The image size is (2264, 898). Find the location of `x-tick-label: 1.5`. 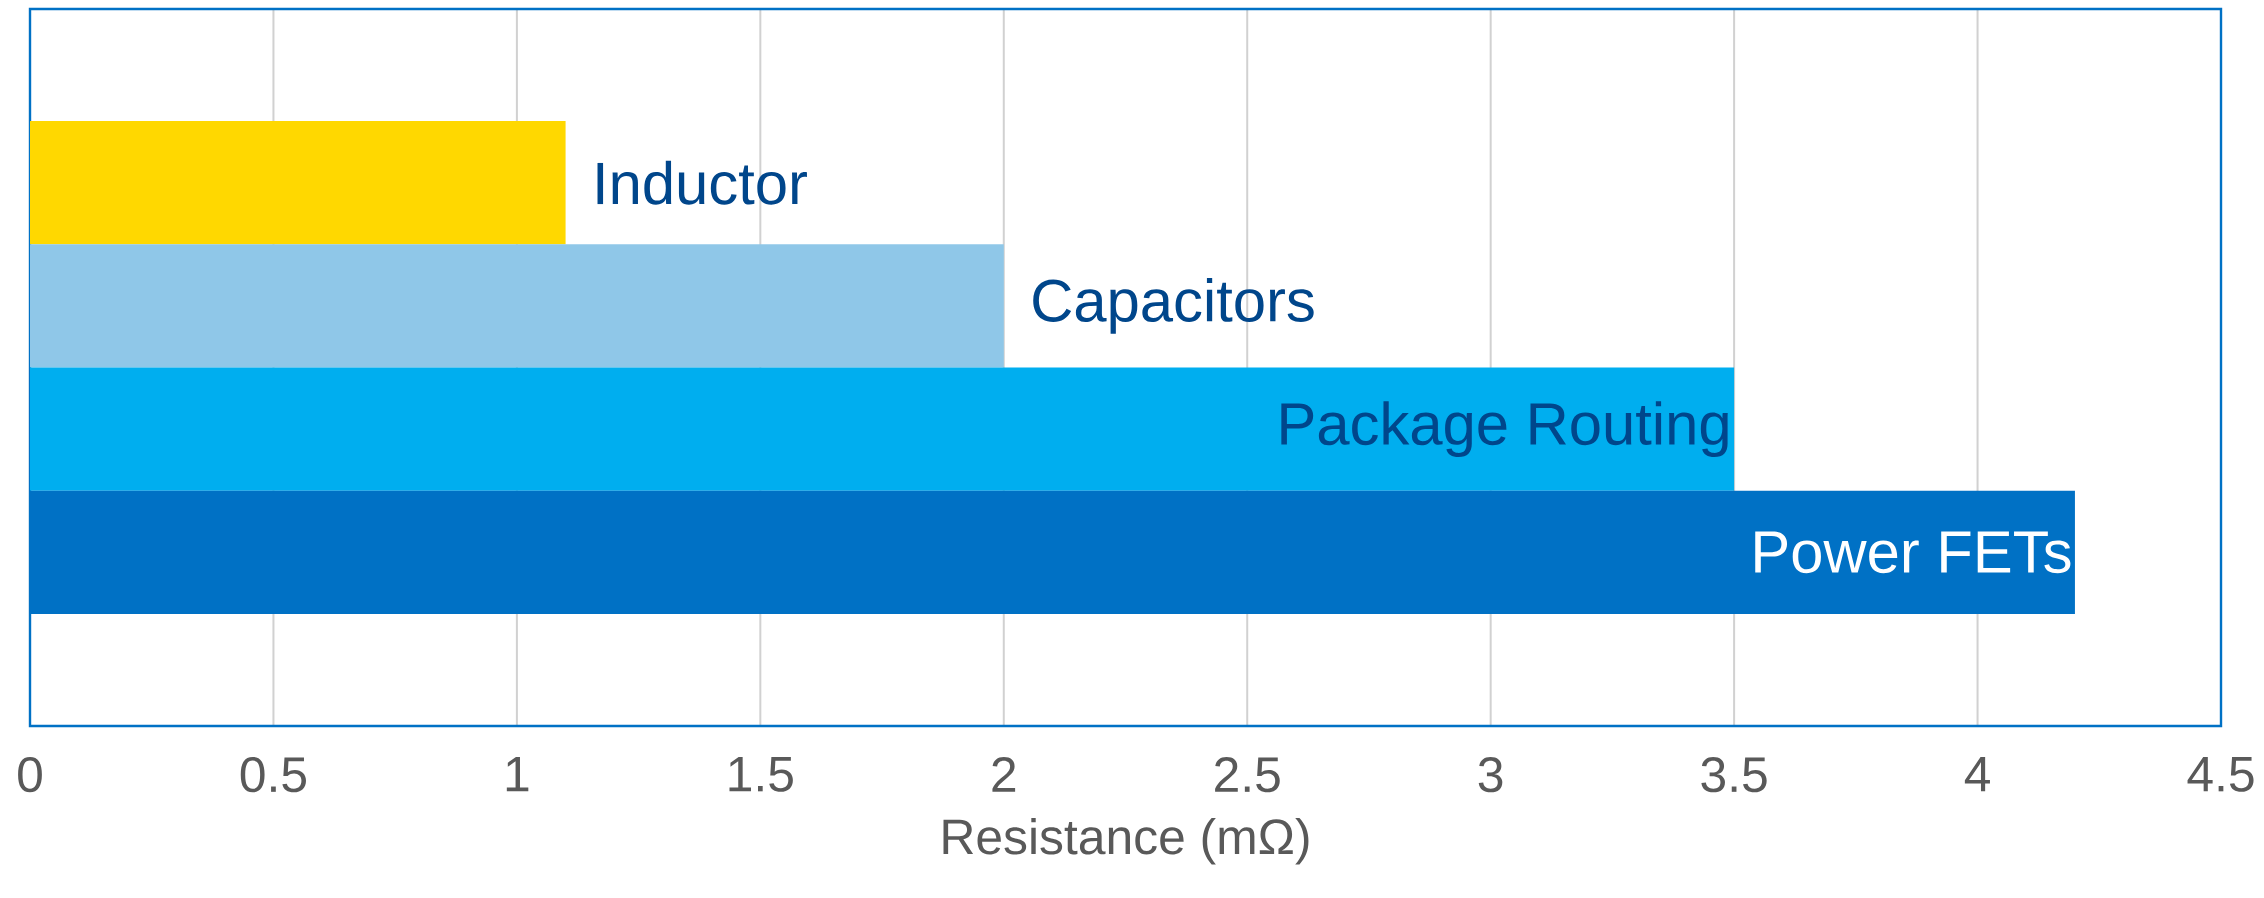

x-tick-label: 1.5 is located at coordinates (761, 774).